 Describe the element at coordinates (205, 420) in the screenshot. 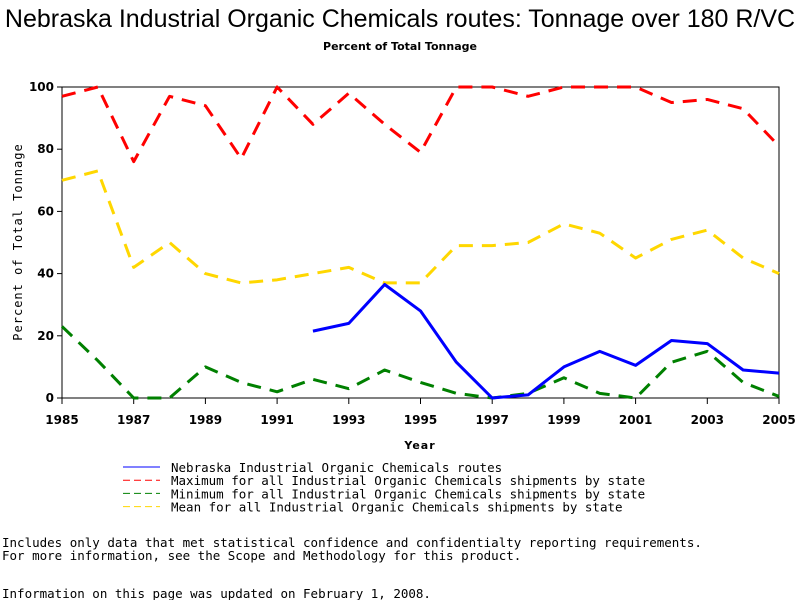

I see `x-tick-label: 1989` at that location.